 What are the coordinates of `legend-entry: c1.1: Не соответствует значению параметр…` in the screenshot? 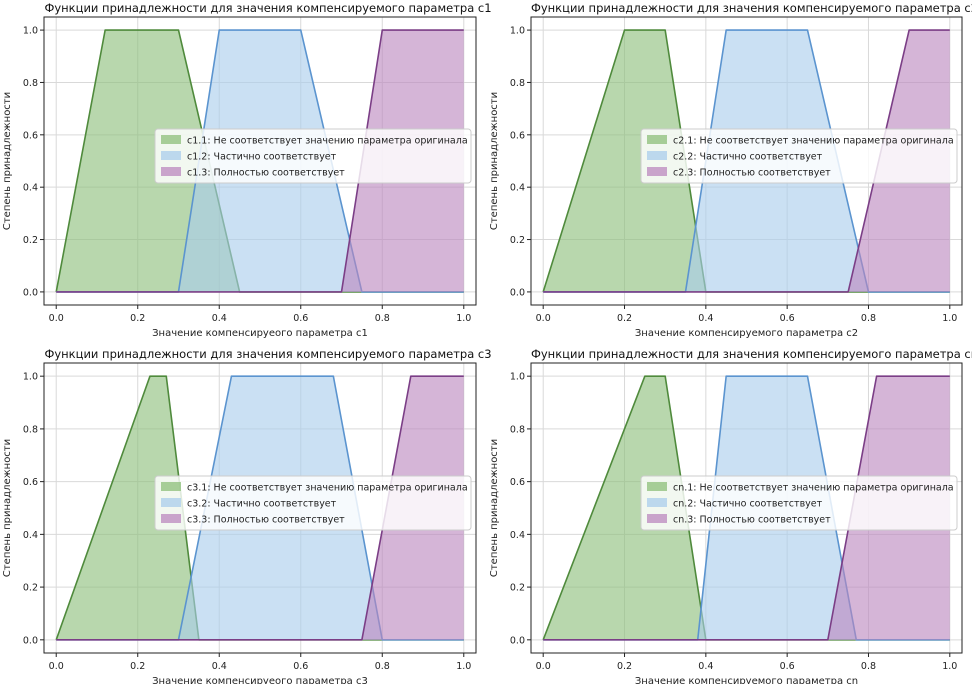 It's located at (327, 141).